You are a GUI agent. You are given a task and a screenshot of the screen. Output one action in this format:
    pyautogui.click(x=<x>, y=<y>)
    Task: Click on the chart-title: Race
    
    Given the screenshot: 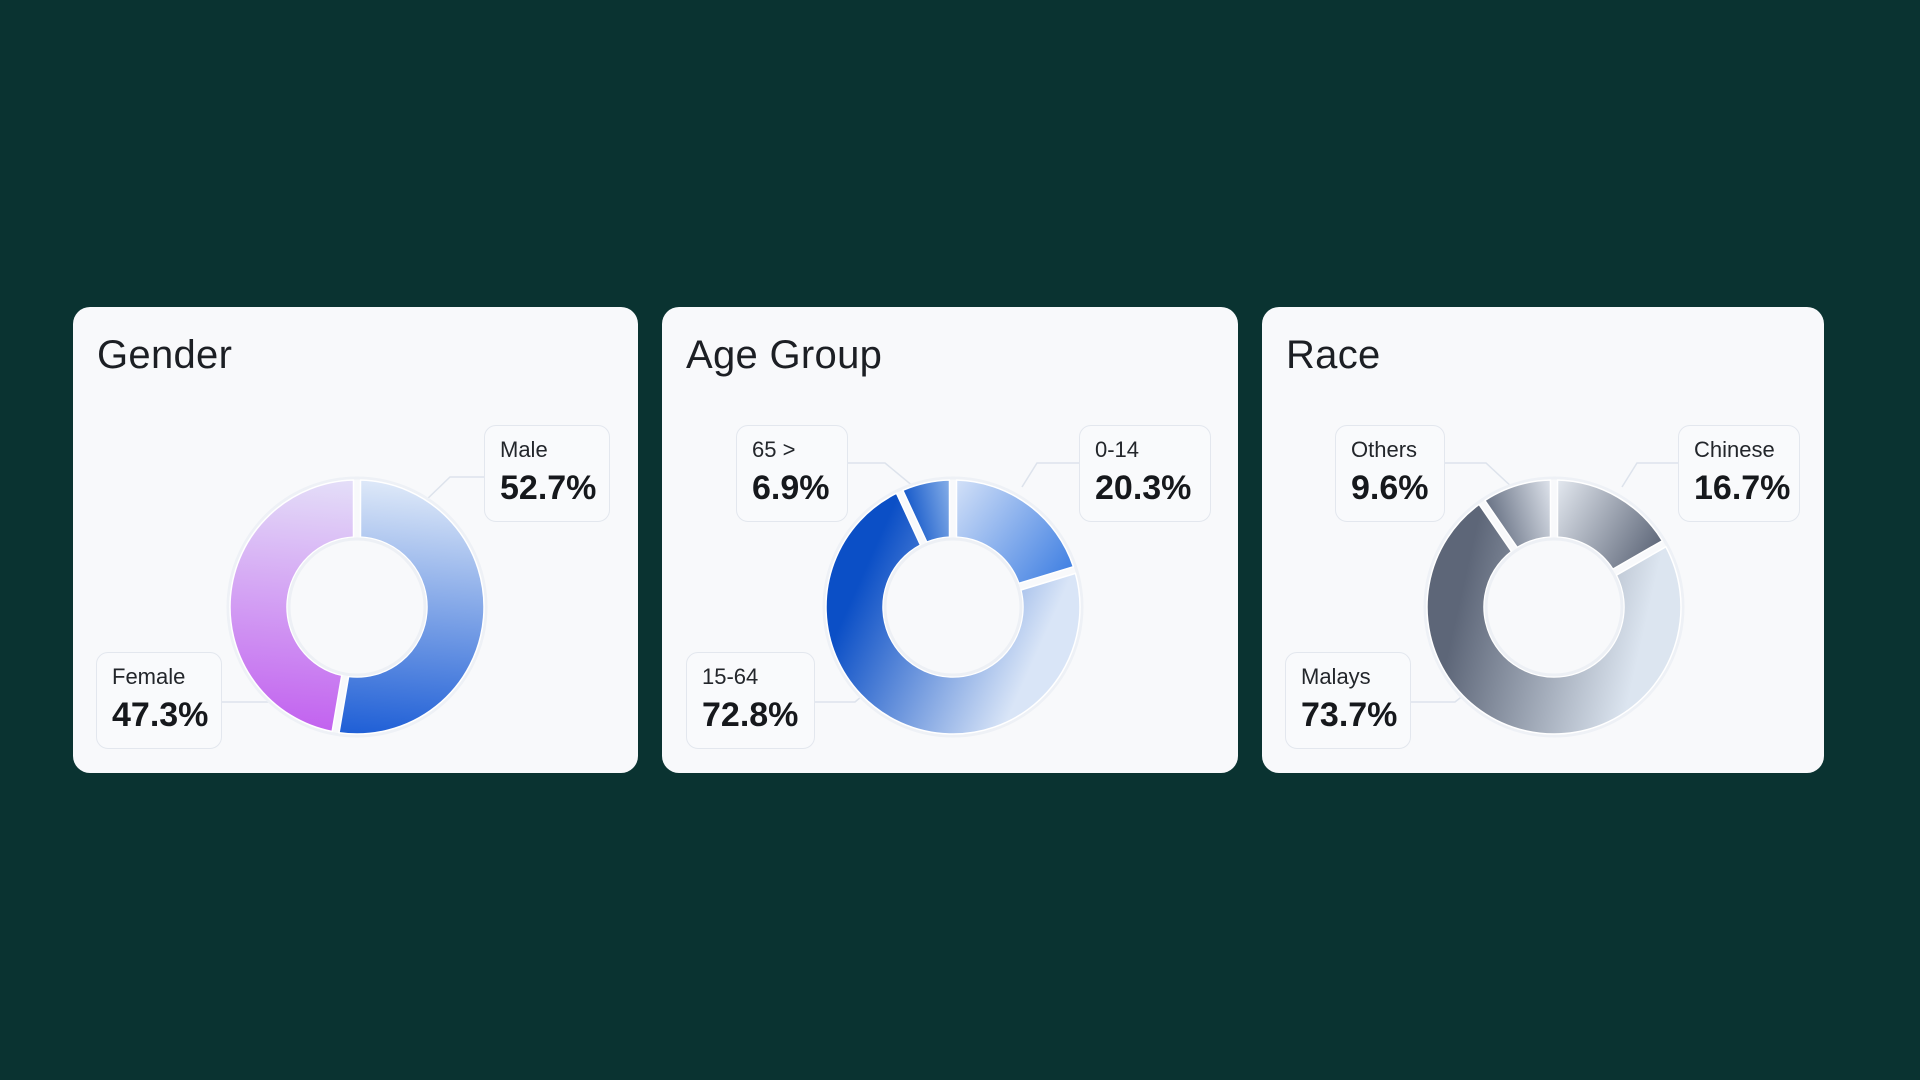 What is the action you would take?
    pyautogui.click(x=1333, y=355)
    